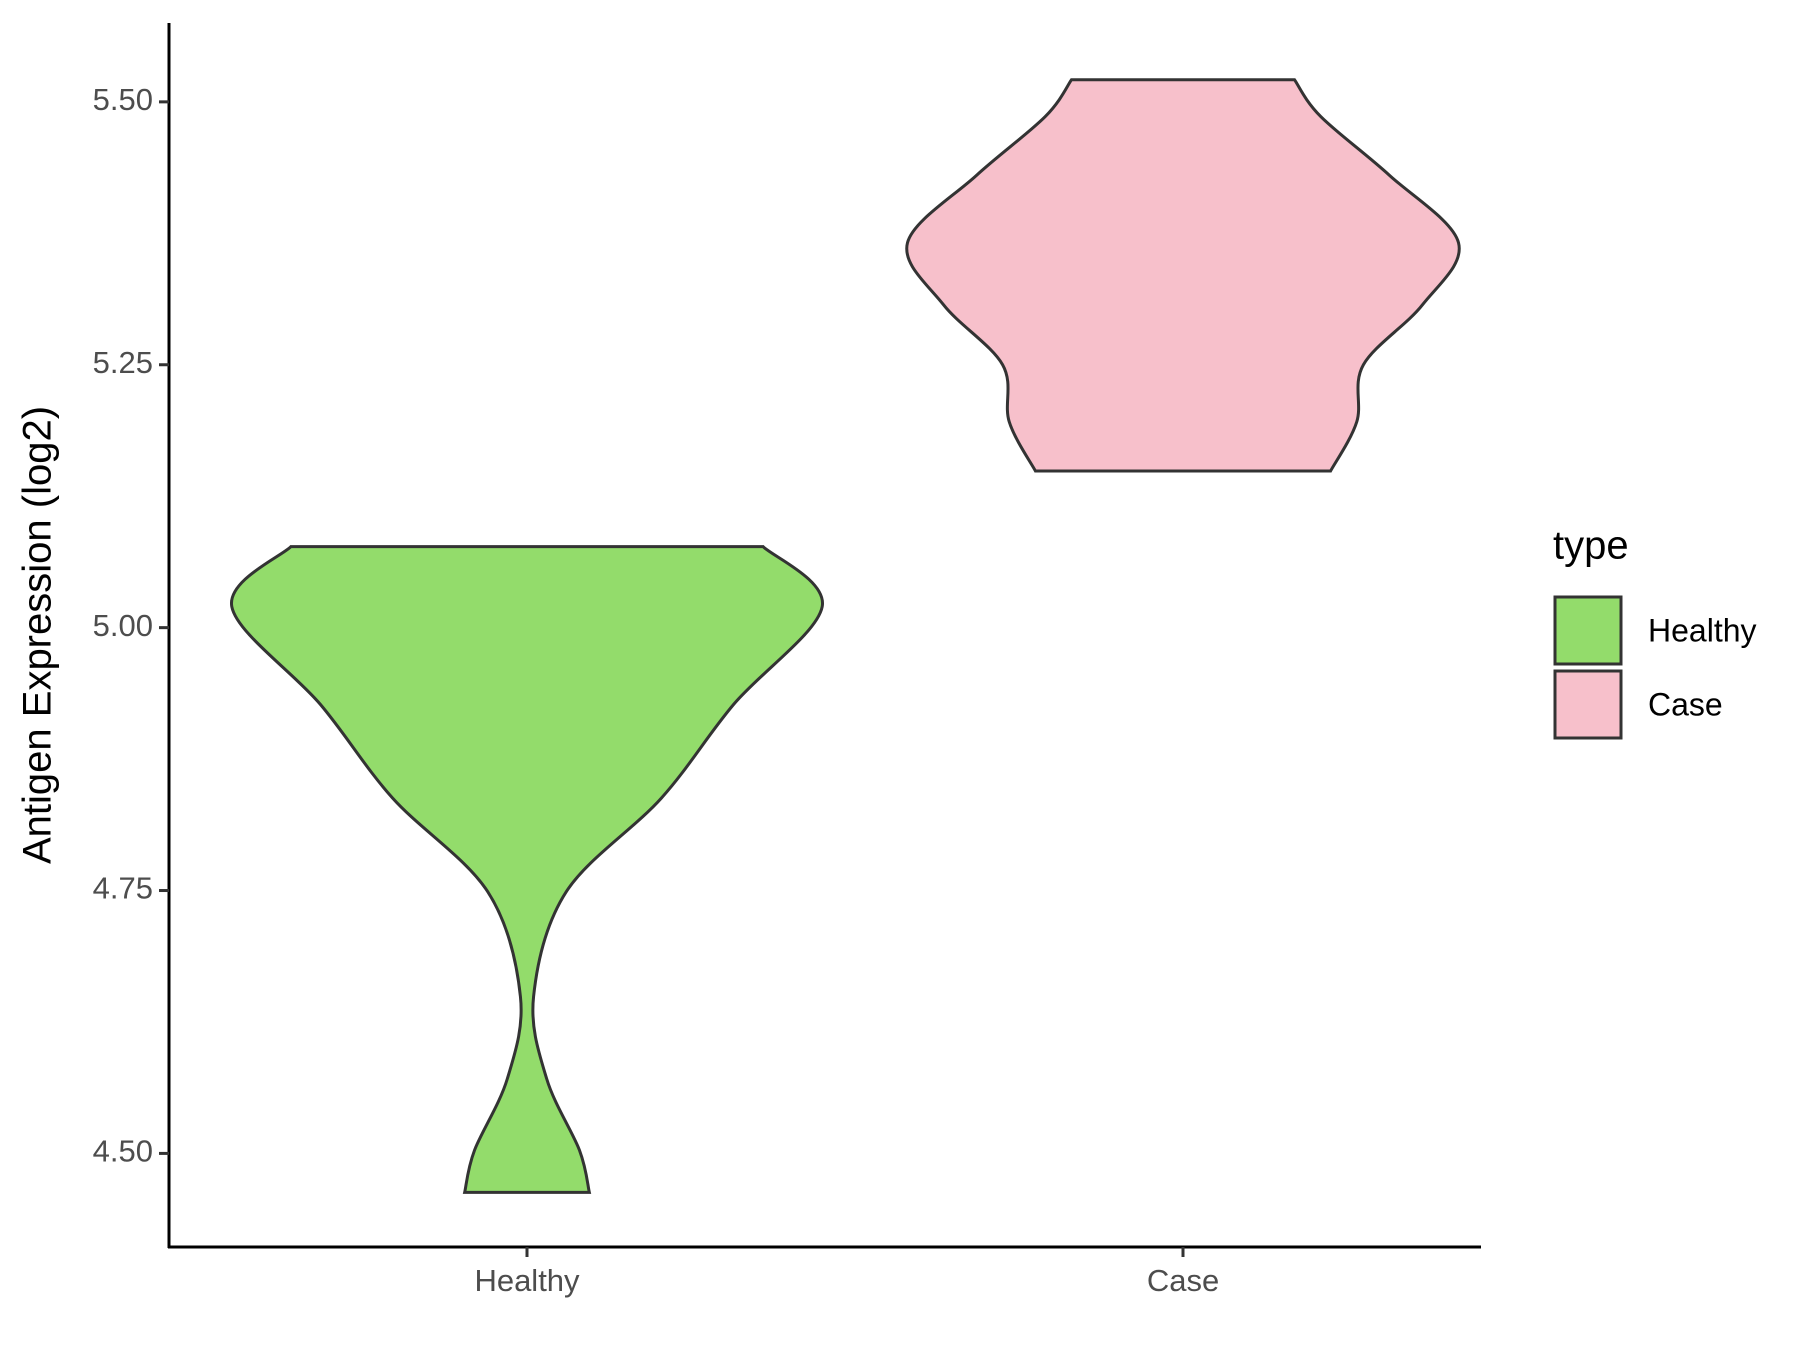 The image size is (1800, 1350). Describe the element at coordinates (38, 635) in the screenshot. I see `y-axis-label: Antigen Expression (log2)` at that location.